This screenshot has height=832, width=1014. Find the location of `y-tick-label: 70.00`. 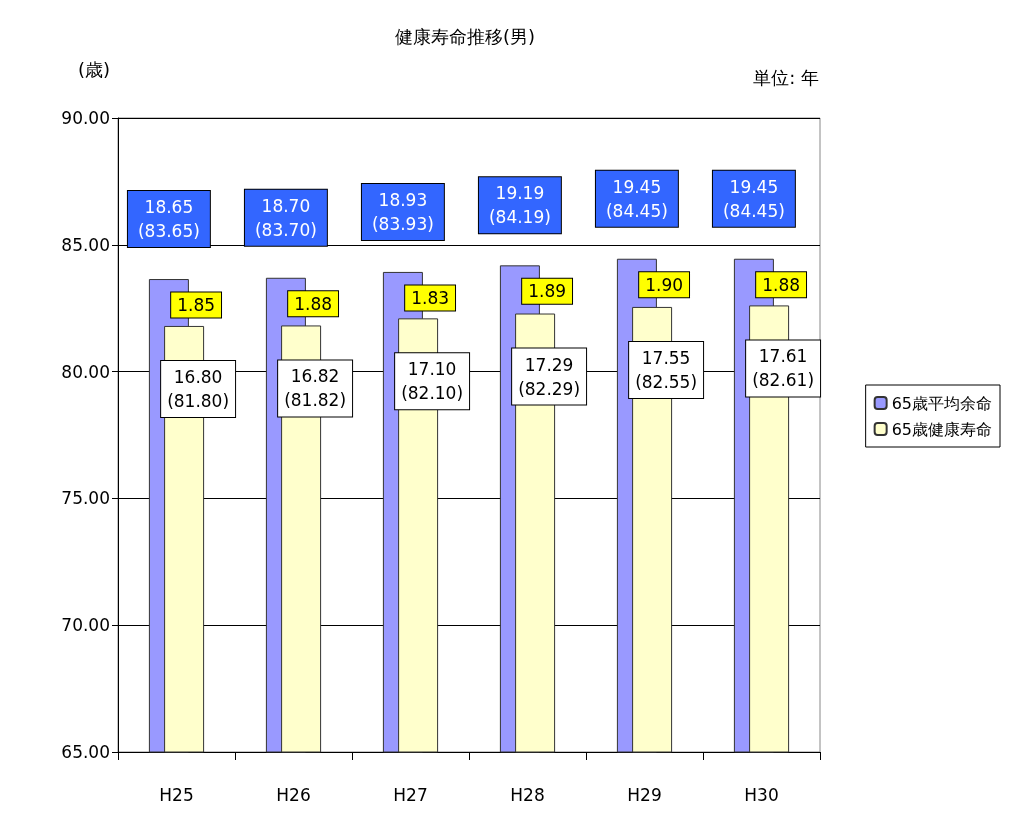

y-tick-label: 70.00 is located at coordinates (85, 625).